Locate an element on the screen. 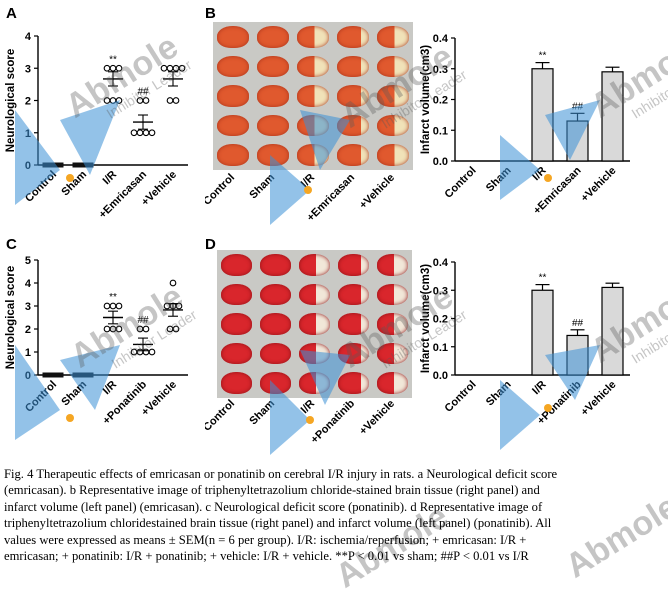  panel-label-d: D is located at coordinates (210, 244).